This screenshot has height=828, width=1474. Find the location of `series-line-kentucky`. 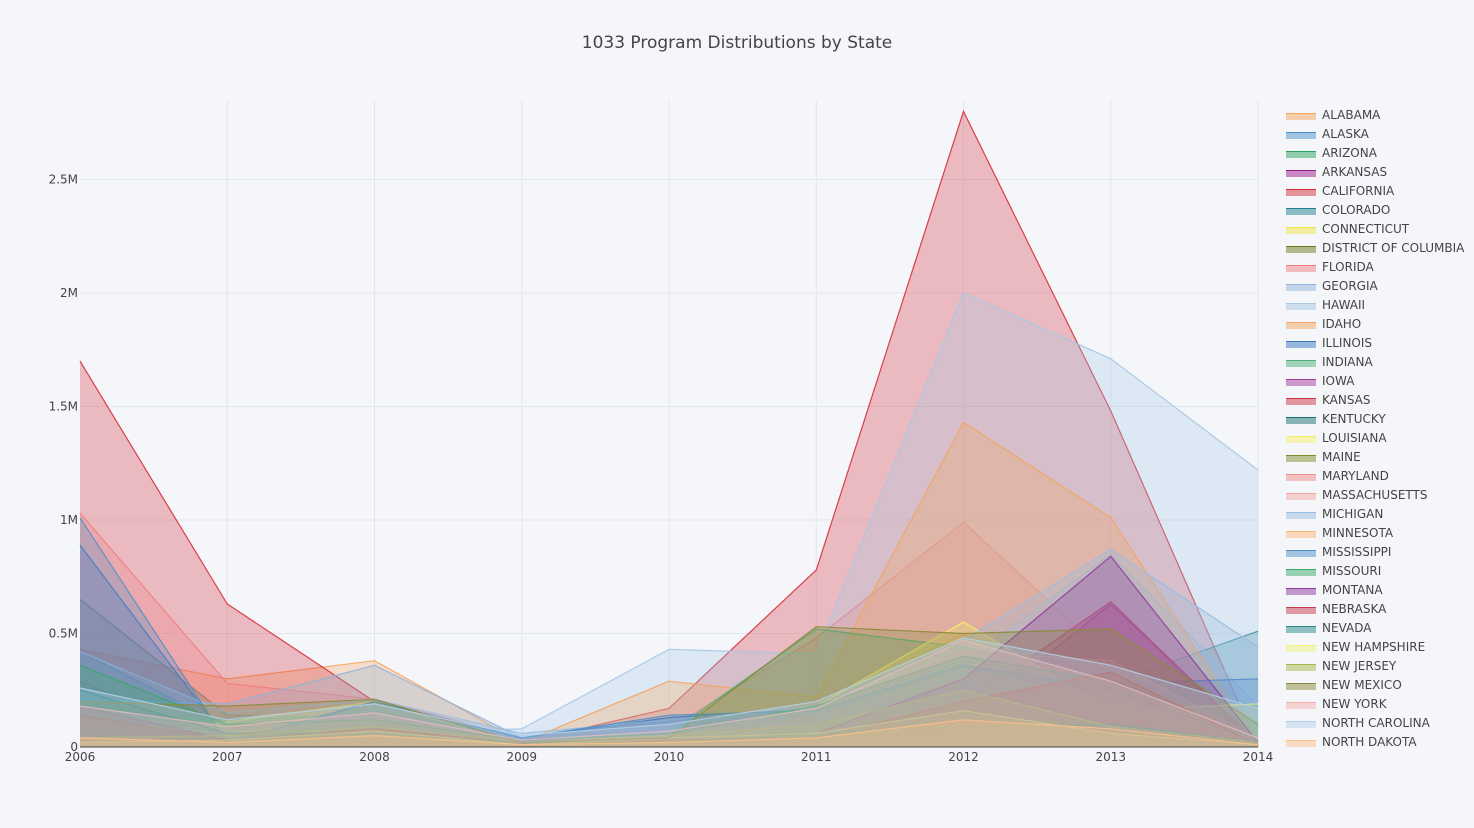

series-line-kentucky is located at coordinates (669, 735).